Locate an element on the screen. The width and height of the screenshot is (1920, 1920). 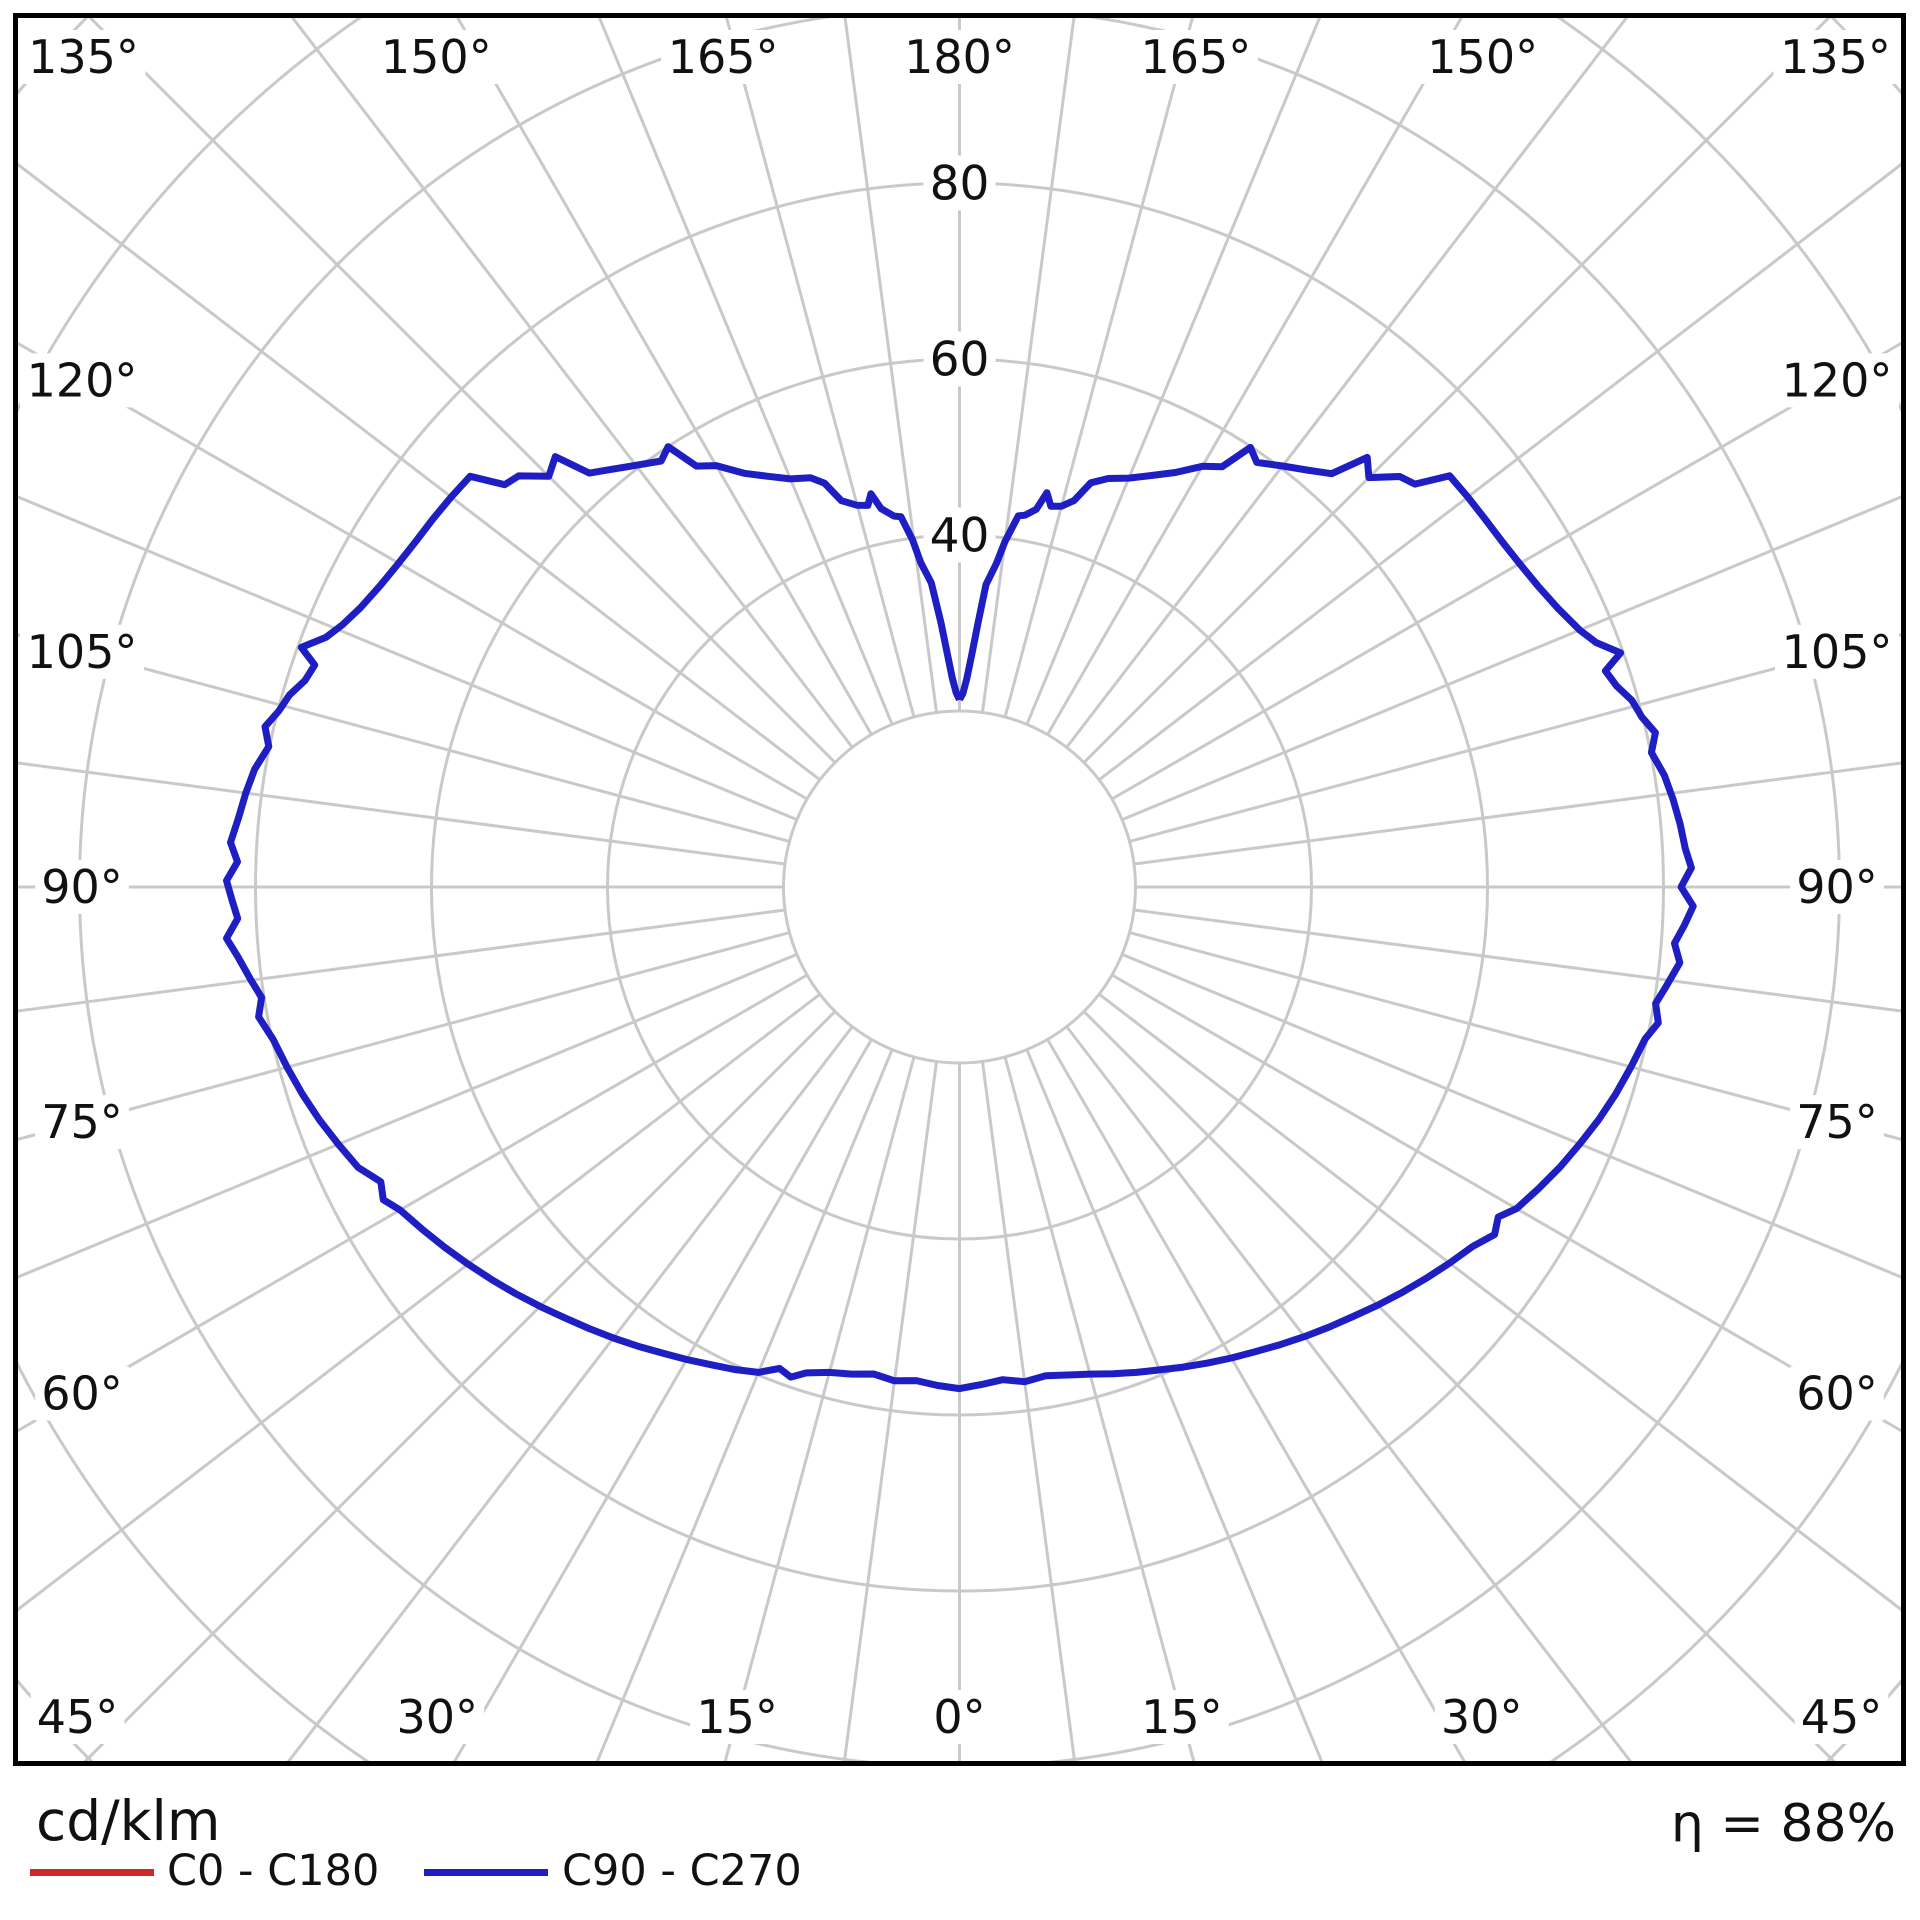
angle-label-90-right-backing is located at coordinates (1837, 887).